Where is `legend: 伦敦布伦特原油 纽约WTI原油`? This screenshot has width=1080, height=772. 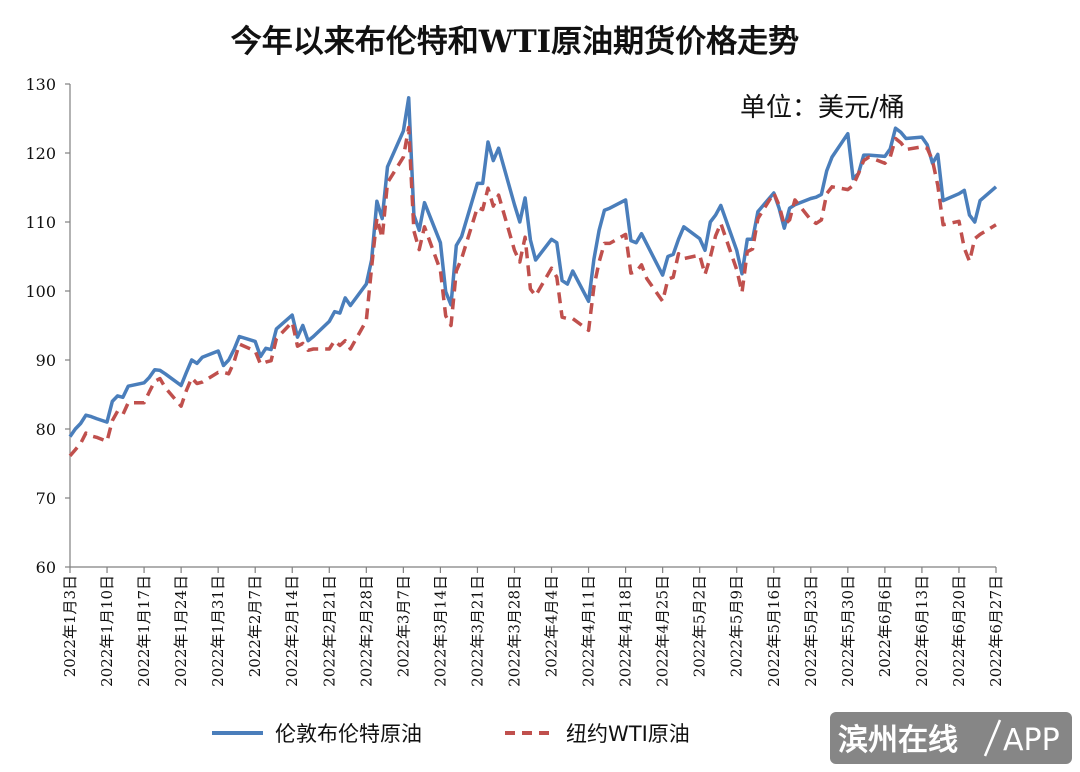
legend: 伦敦布伦特原油 纽约WTI原油 is located at coordinates (451, 734).